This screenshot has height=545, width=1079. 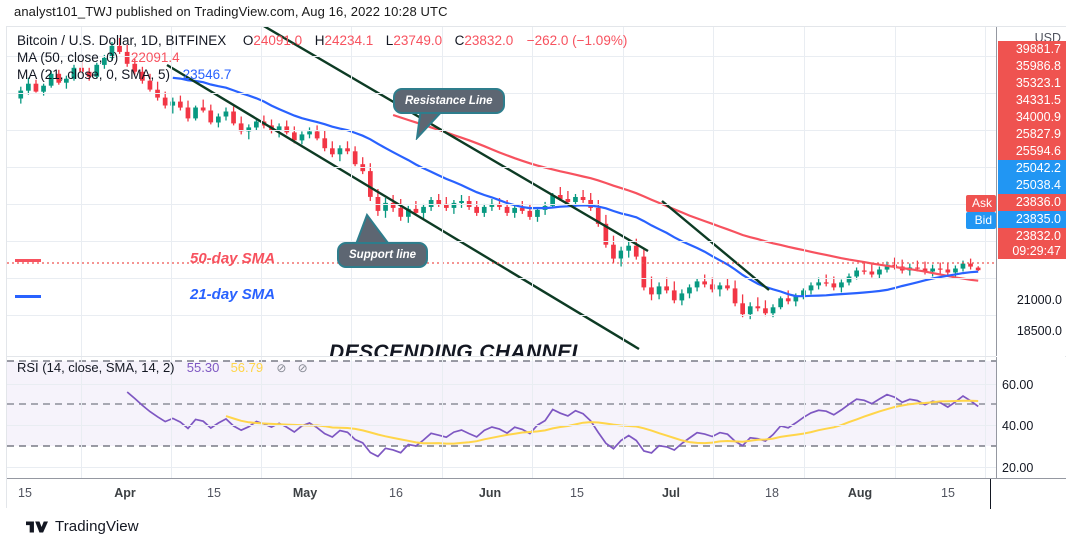 I want to click on rsi-axis-label: 40.00, so click(x=1018, y=426).